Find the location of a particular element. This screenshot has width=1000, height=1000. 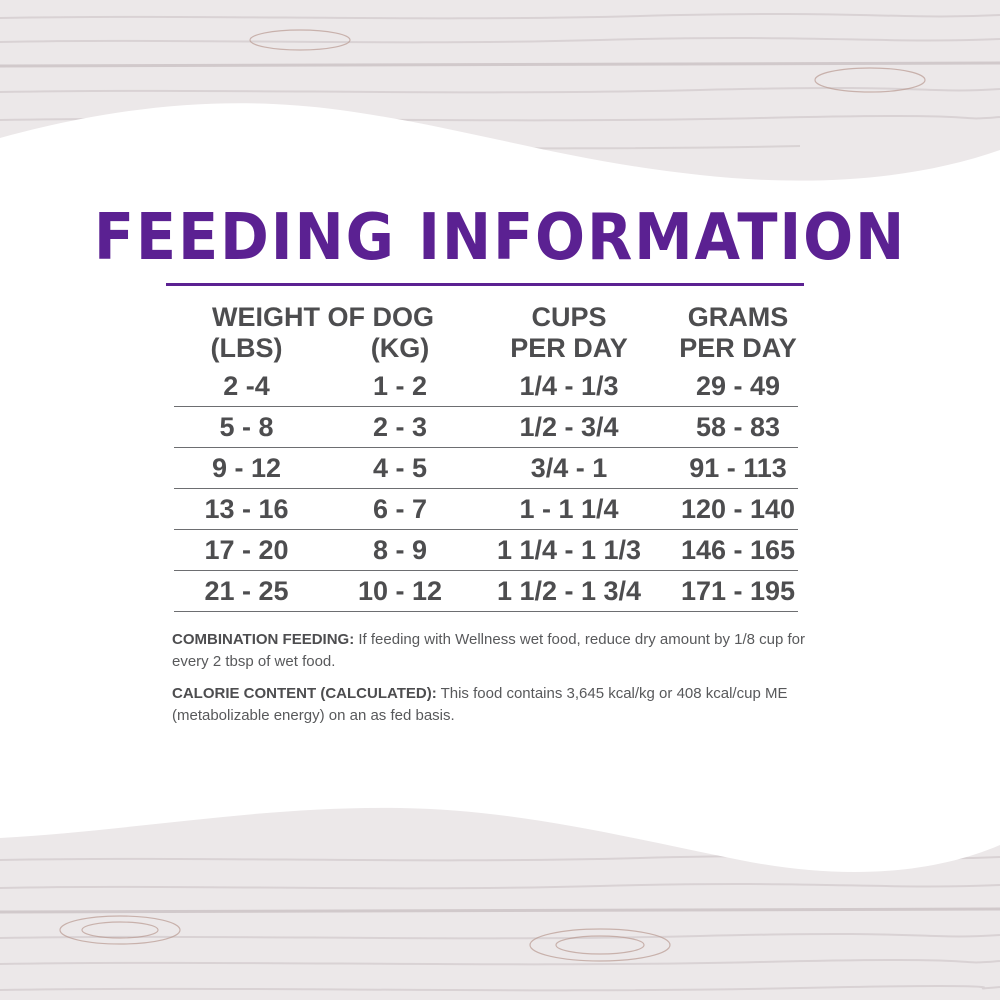

table-row: 13 - 16 6 - 7 1 - 1 1/4 120 - 140 is located at coordinates (486, 509).